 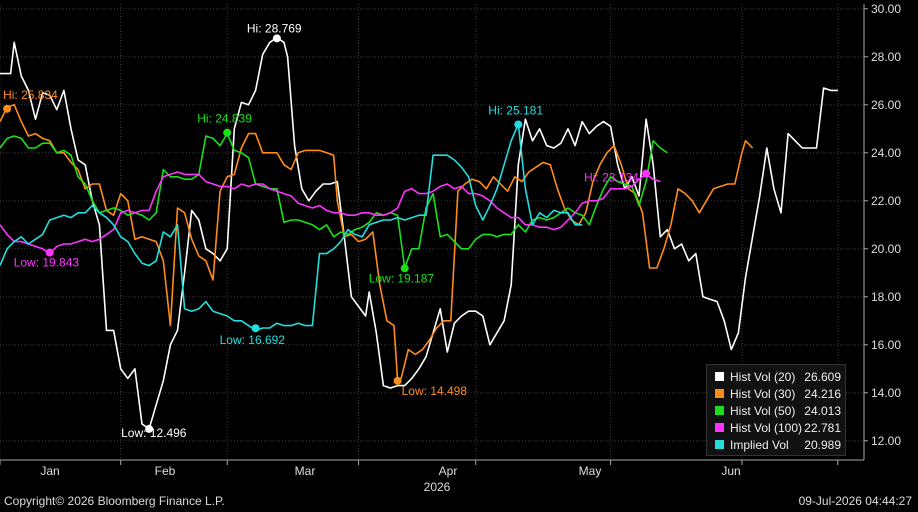 What do you see at coordinates (515, 110) in the screenshot?
I see `extreme-label: Hi: 25.181` at bounding box center [515, 110].